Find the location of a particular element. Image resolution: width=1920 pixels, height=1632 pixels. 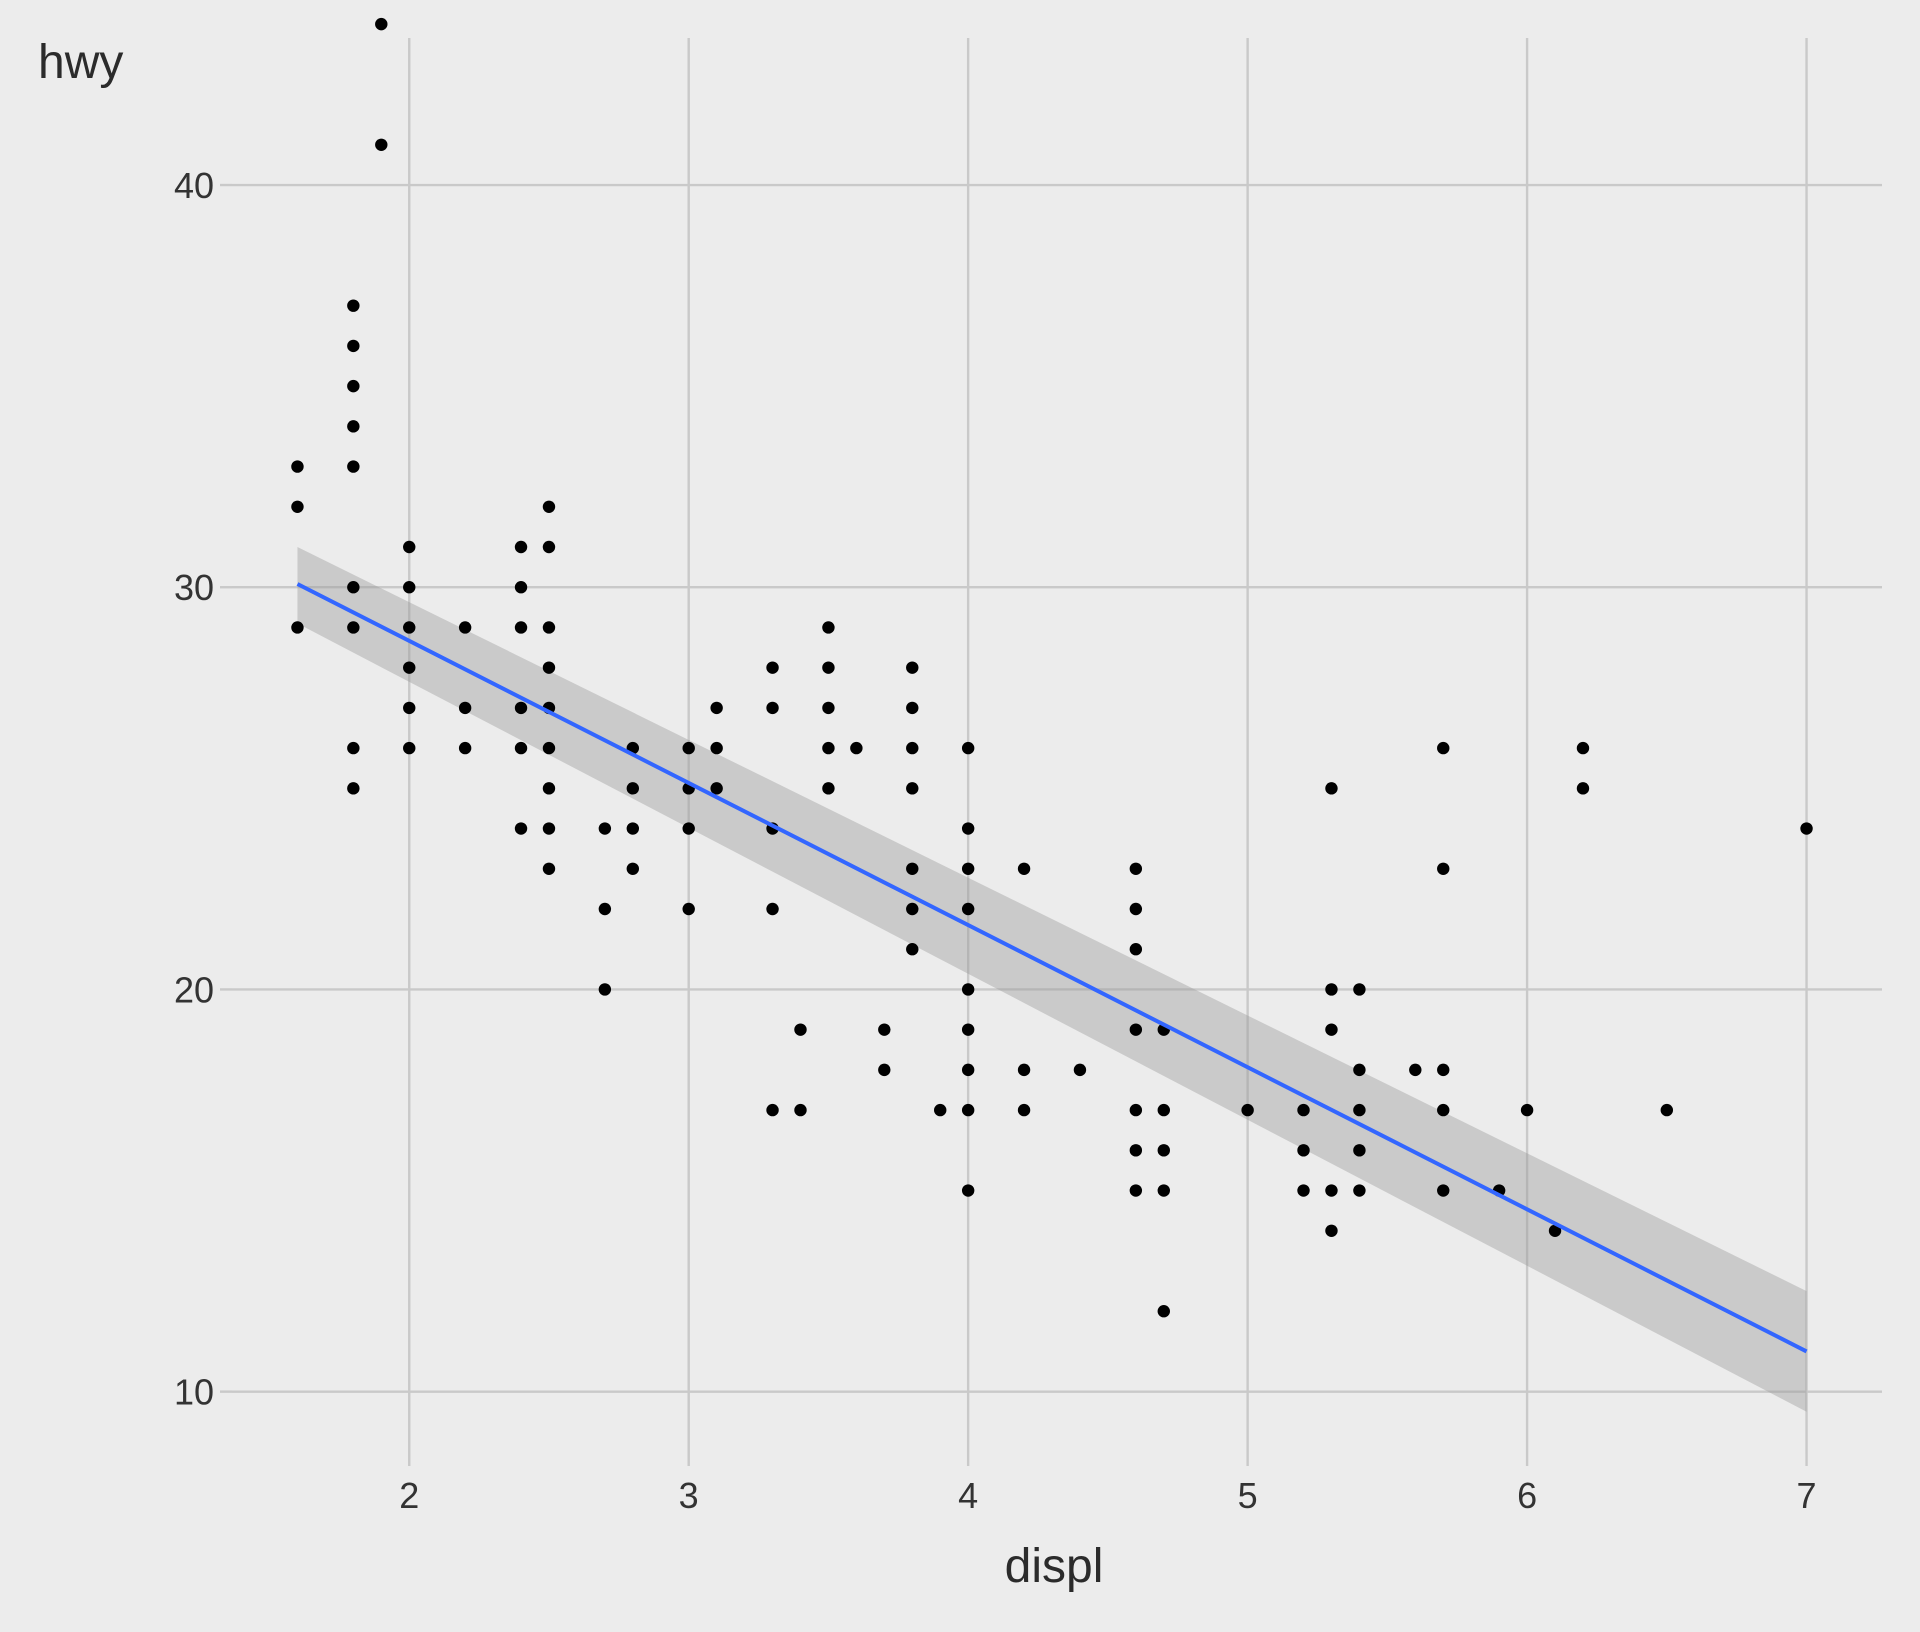

x-tick-label-6: 6 is located at coordinates (1527, 1495).